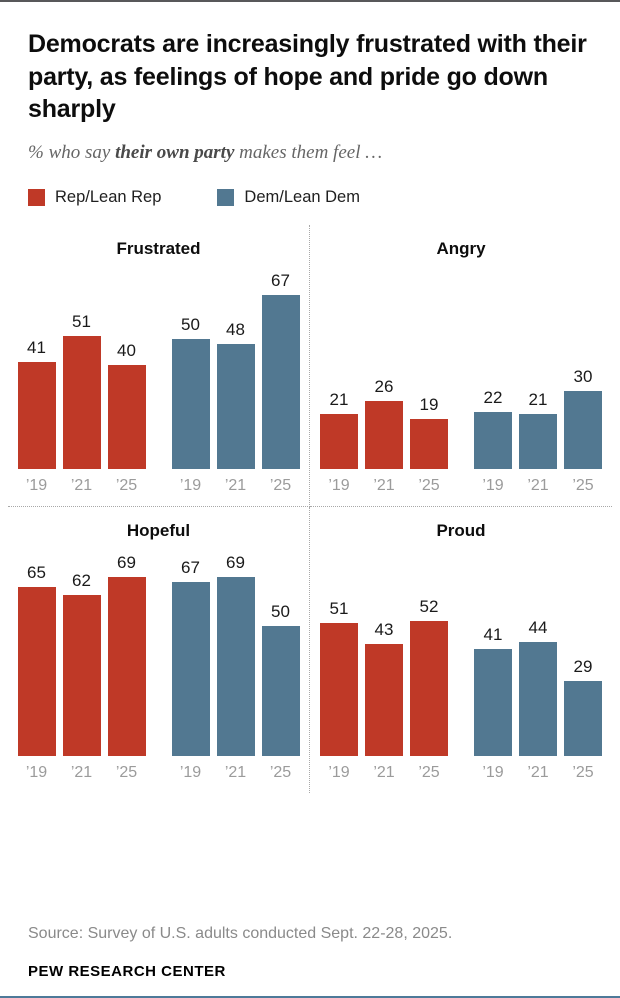 This screenshot has width=620, height=998. Describe the element at coordinates (158, 668) in the screenshot. I see `bar-chart: 65 ’19 62 ’21 69 ’25 67 ’19 69 ’21 50 ’25` at that location.